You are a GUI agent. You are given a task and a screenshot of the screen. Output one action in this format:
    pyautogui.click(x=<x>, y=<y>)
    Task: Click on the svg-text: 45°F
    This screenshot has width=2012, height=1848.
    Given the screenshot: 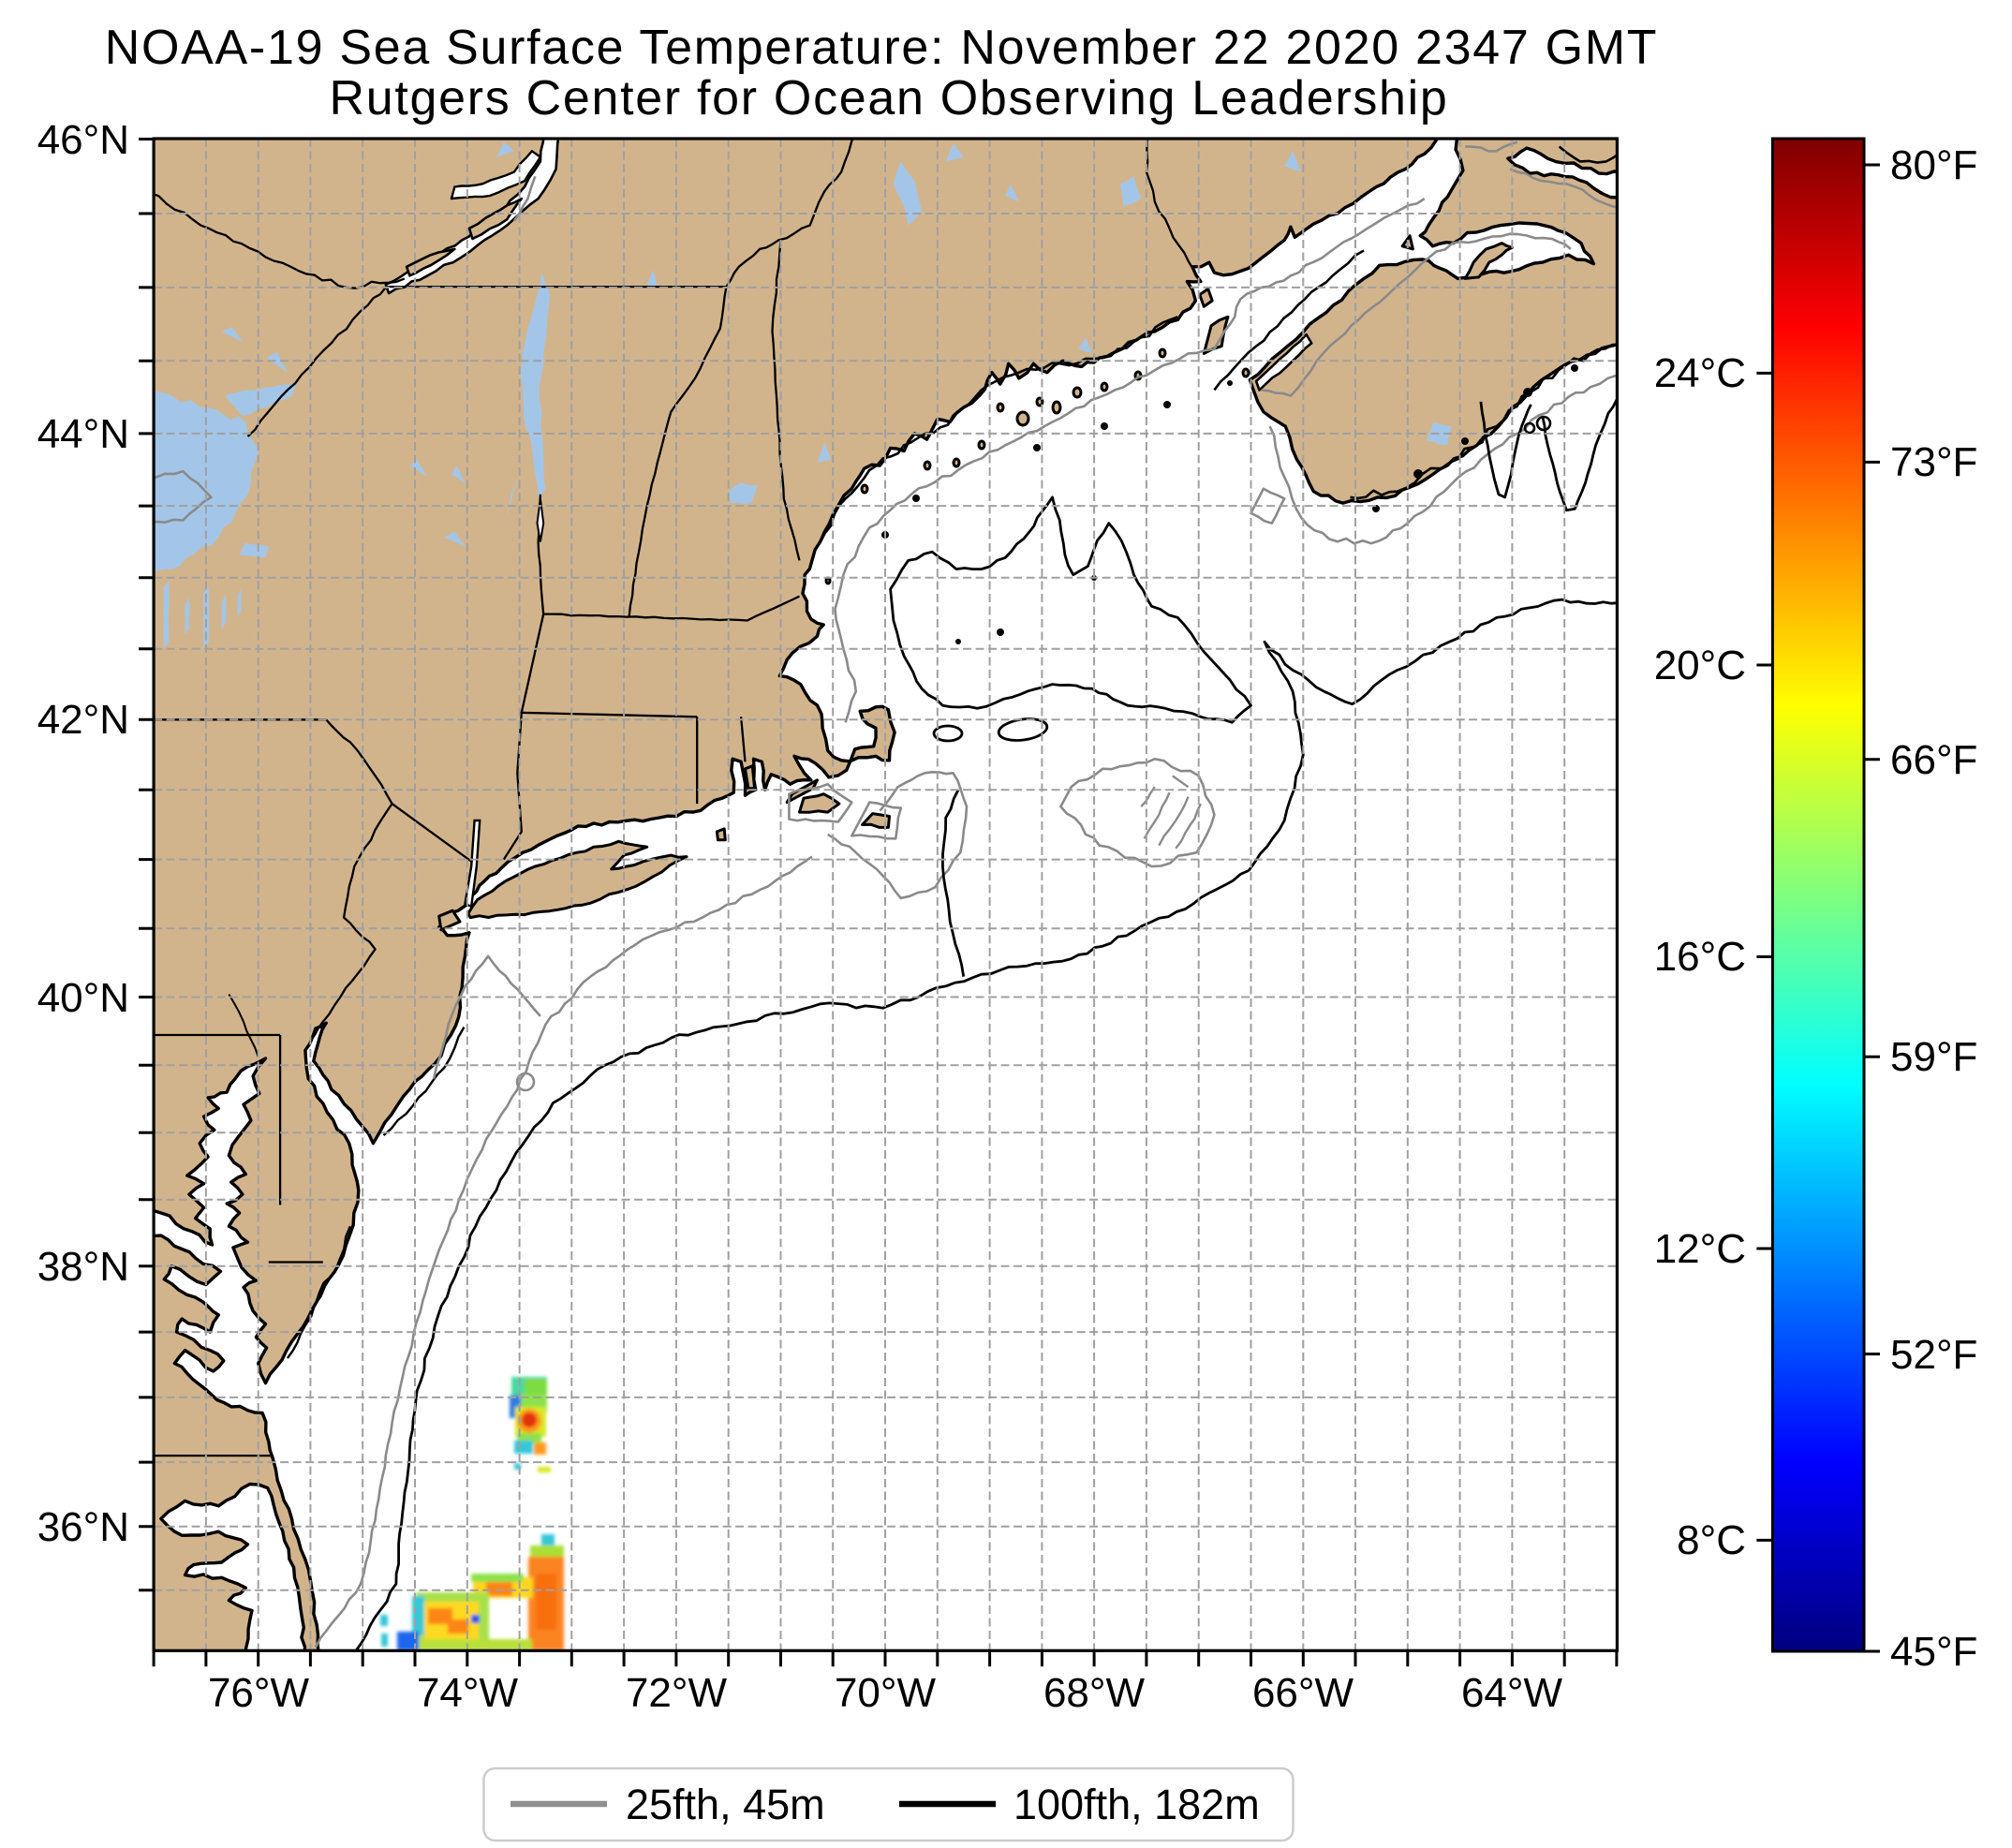 What is the action you would take?
    pyautogui.click(x=1933, y=1652)
    